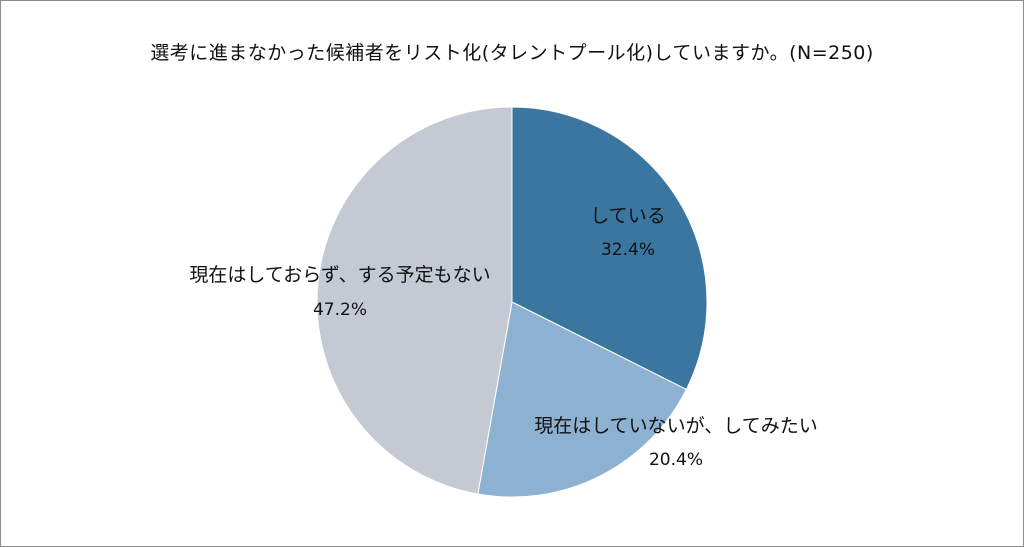  Describe the element at coordinates (414, 300) in the screenshot. I see `pie-slice-yotei-nashi` at that location.